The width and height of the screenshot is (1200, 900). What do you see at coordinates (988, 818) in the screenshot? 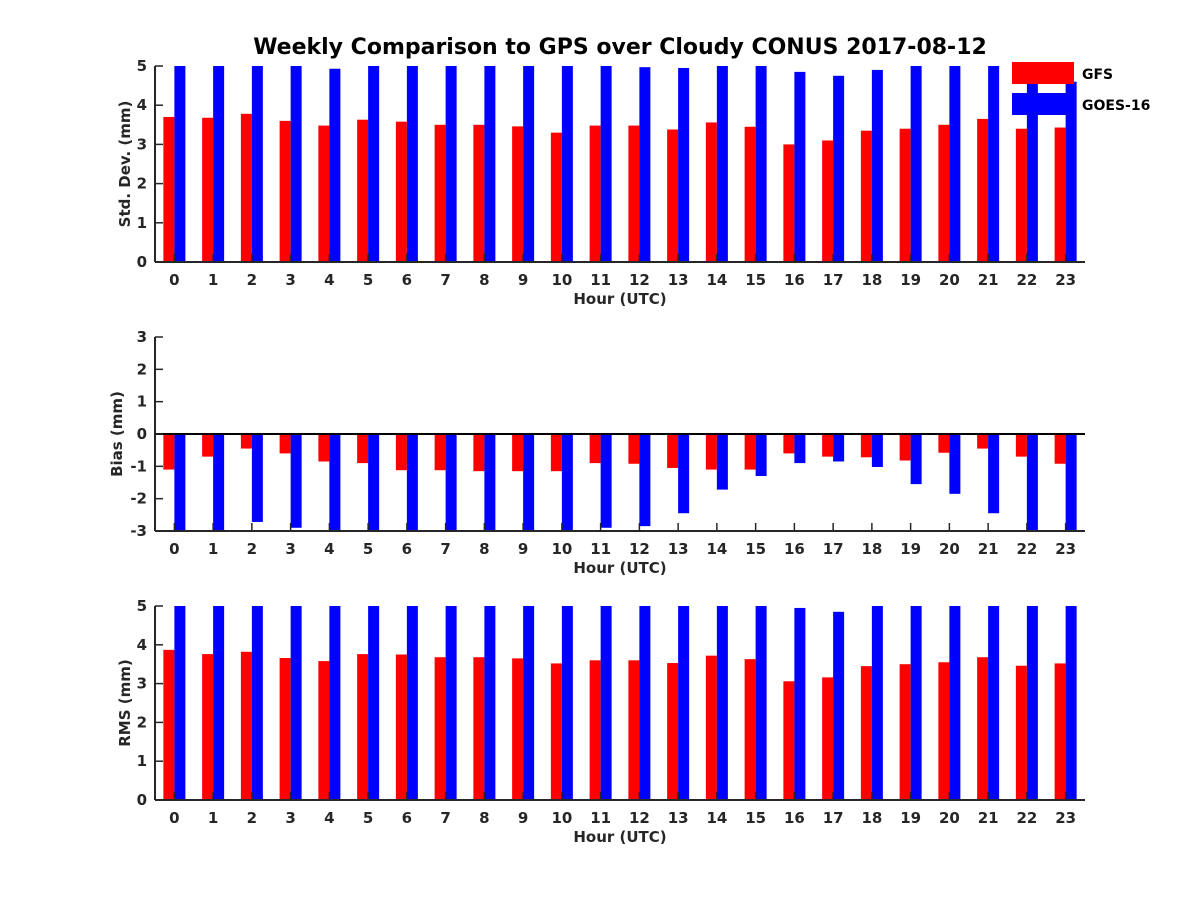
I see `rms-x-tick-label: 21` at bounding box center [988, 818].